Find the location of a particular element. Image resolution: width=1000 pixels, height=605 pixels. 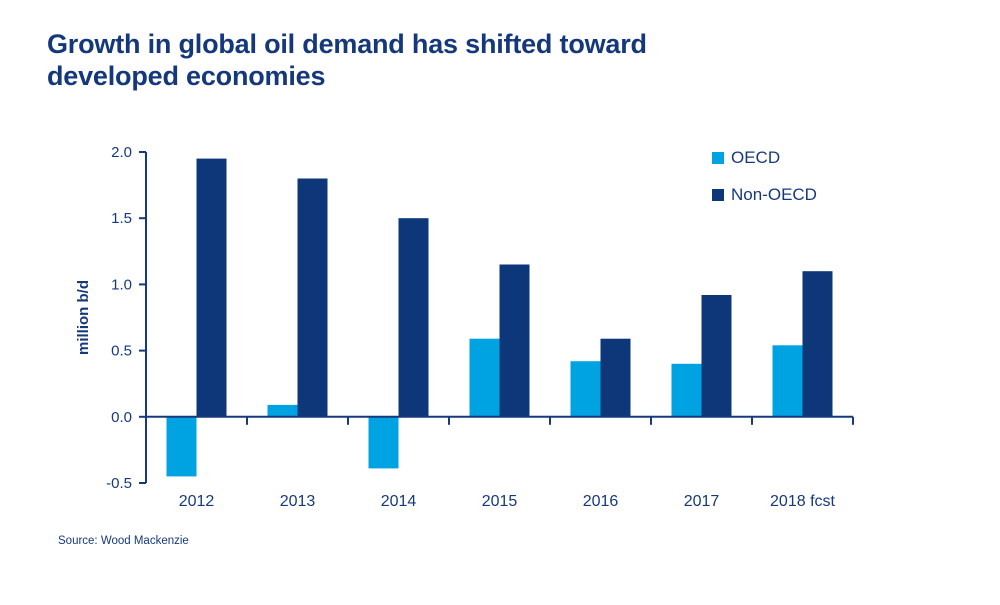

bar-OECD-2014 is located at coordinates (383, 442).